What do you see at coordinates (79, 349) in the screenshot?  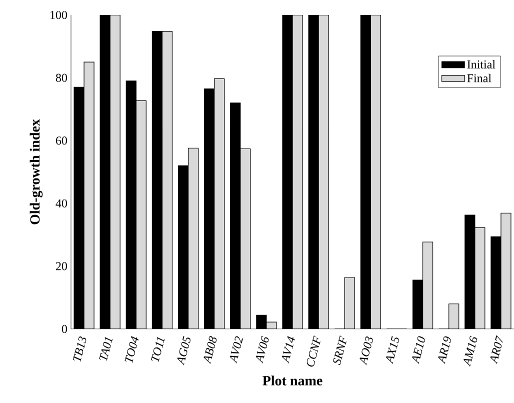 I see `x-tick-label: TB13` at bounding box center [79, 349].